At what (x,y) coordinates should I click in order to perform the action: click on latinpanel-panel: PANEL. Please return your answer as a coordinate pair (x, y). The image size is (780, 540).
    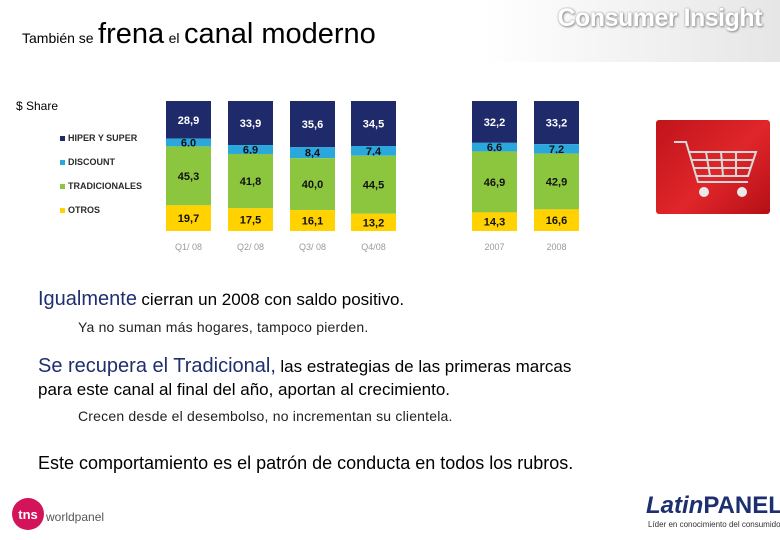
    Looking at the image, I should click on (741, 505).